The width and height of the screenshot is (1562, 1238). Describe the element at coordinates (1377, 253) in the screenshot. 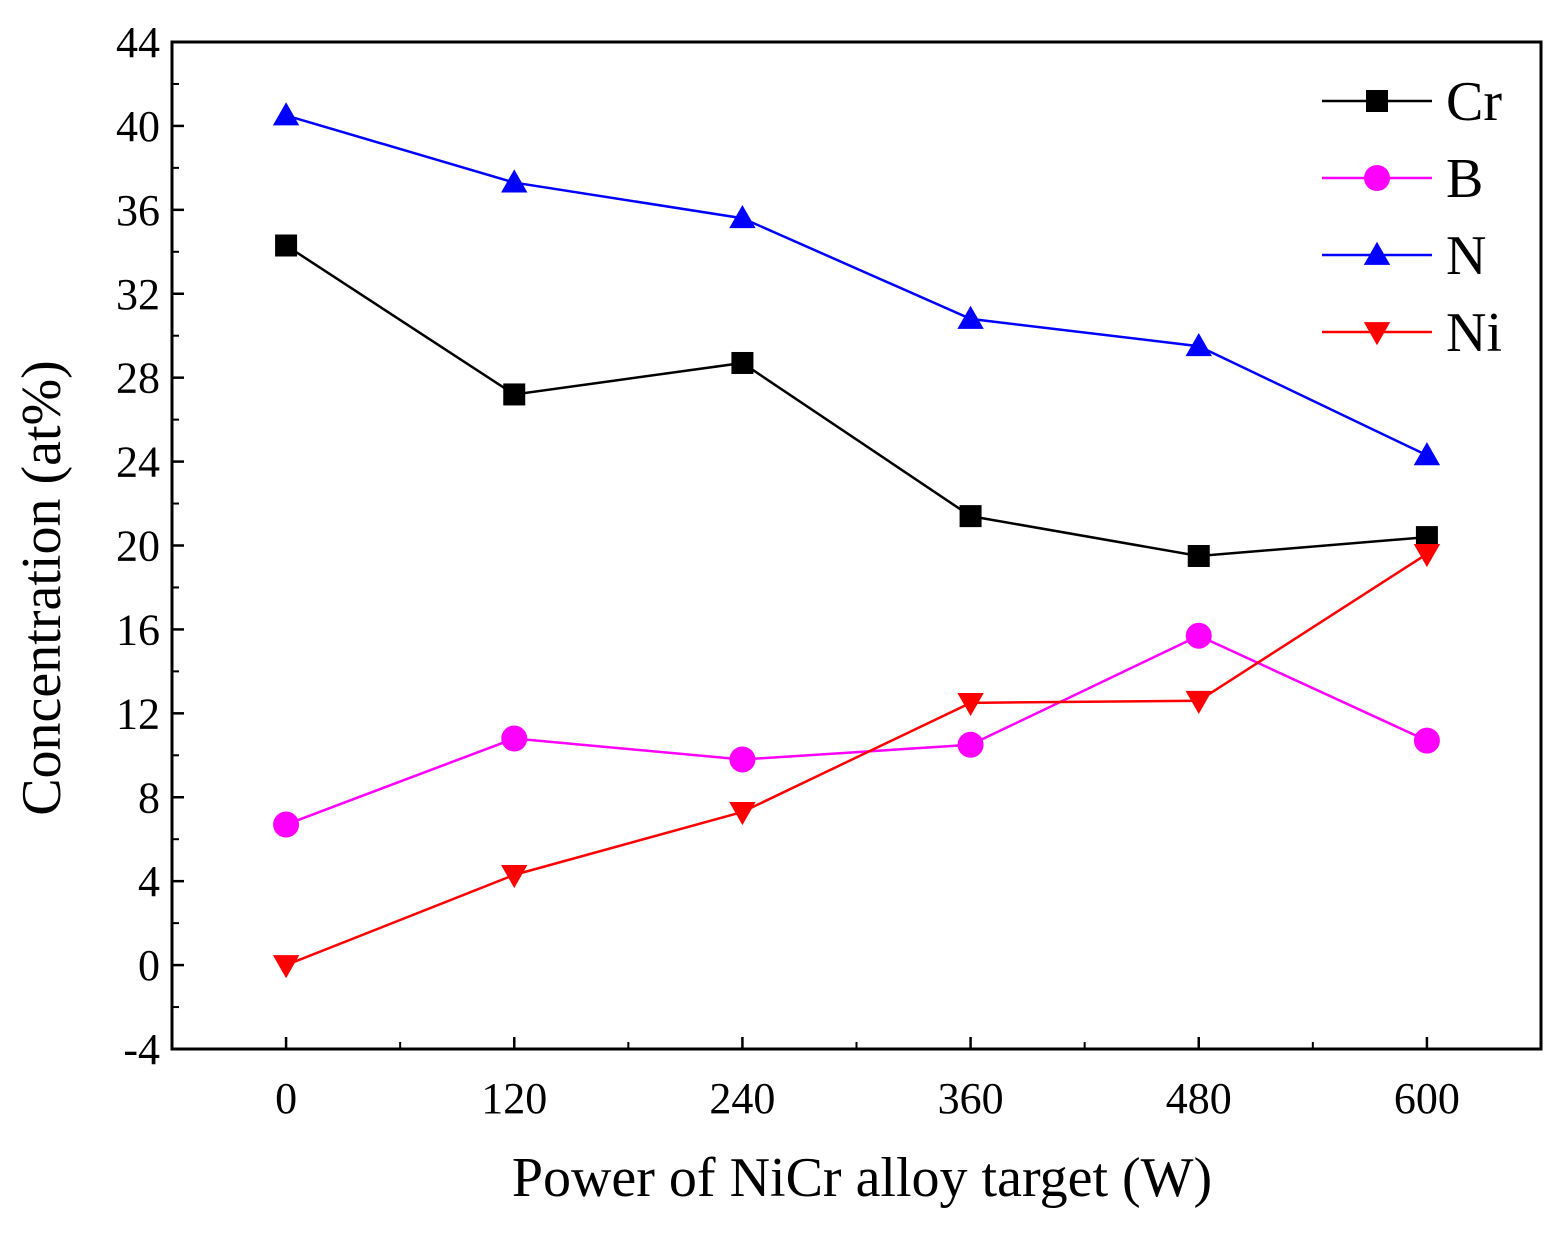

I see `legend-marker-n` at that location.